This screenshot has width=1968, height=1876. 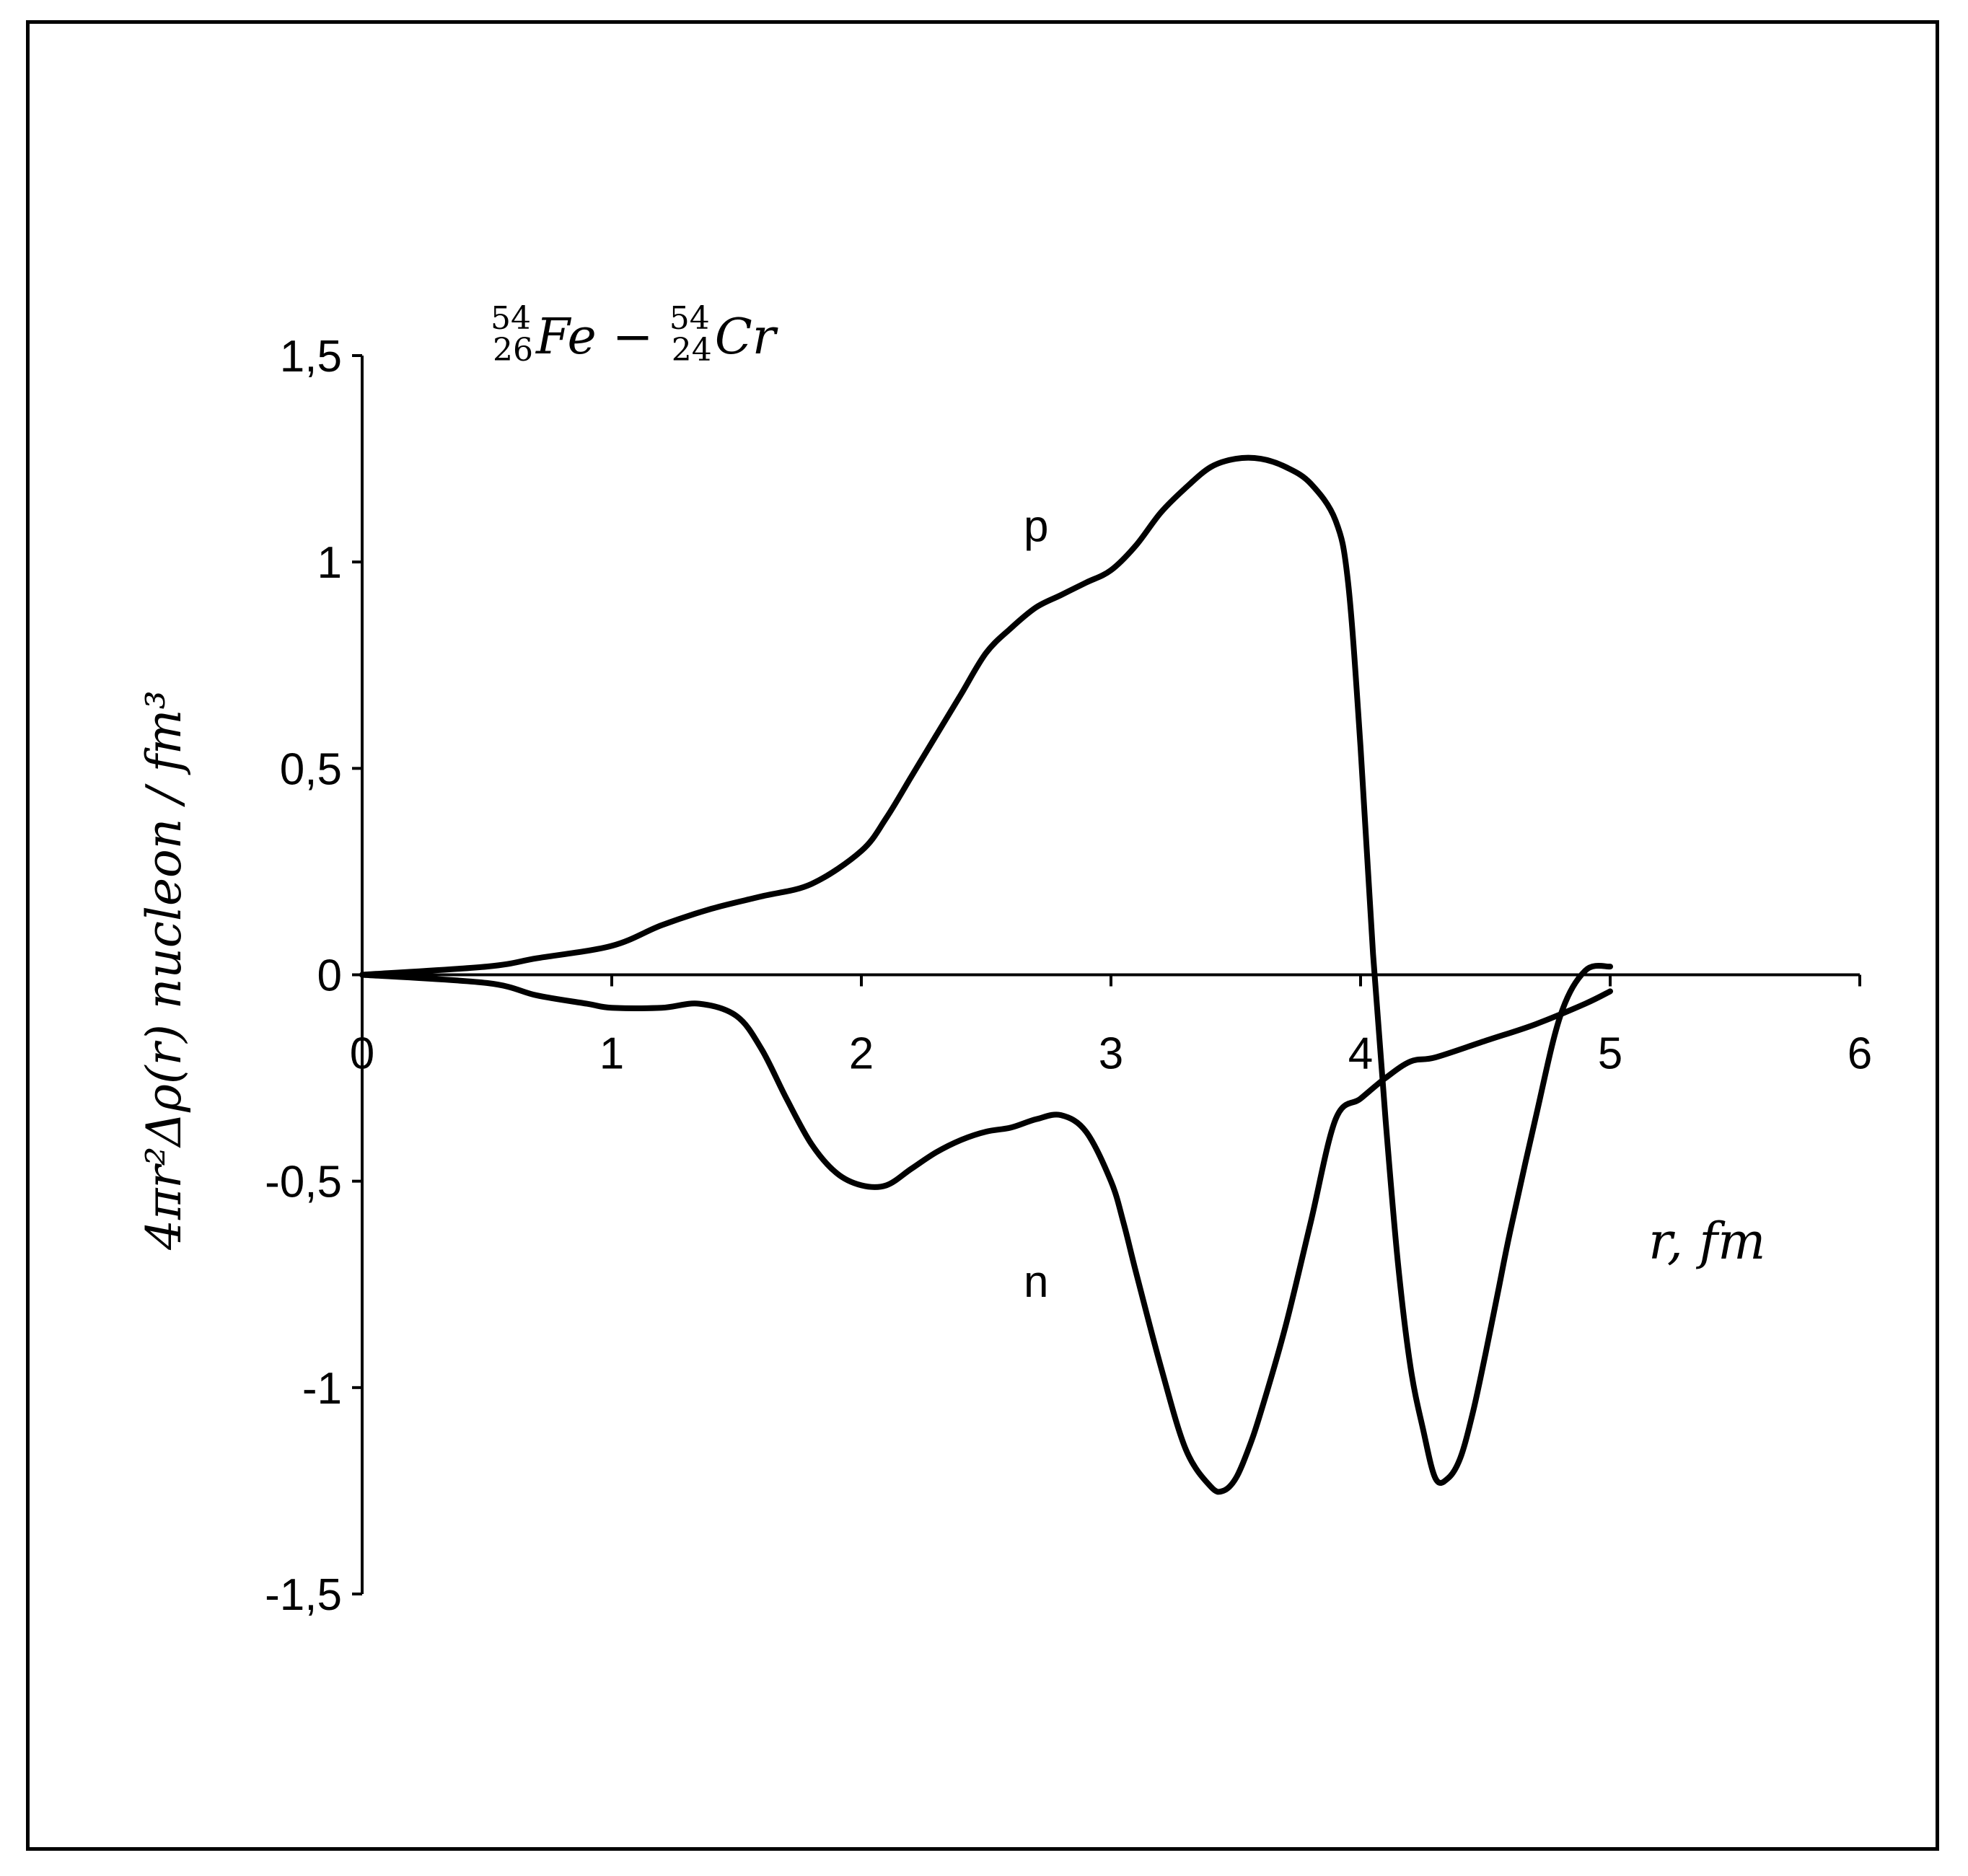 What do you see at coordinates (692, 350) in the screenshot?
I see `atomic-number-2: 24` at bounding box center [692, 350].